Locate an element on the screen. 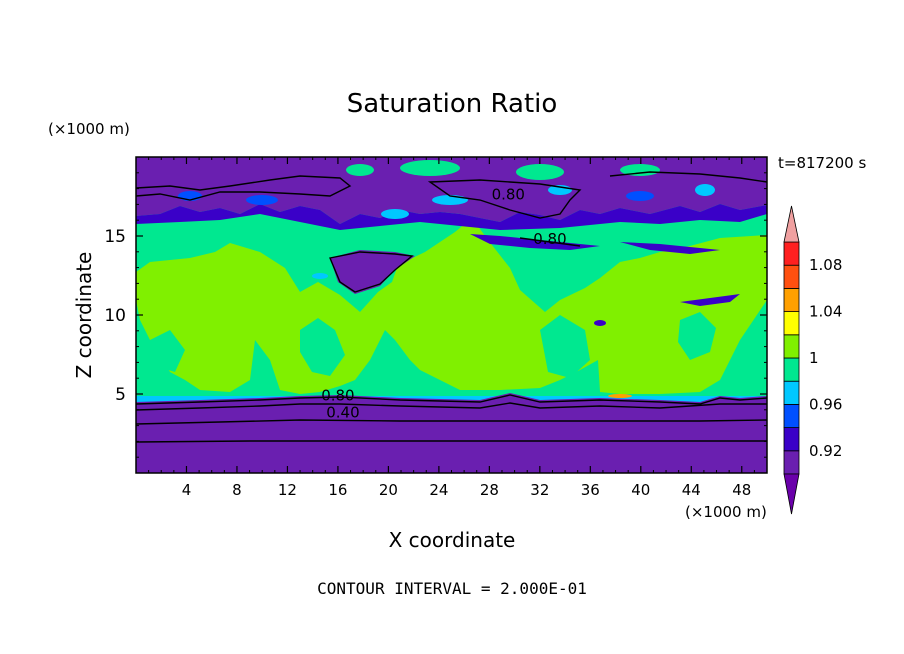  x-tick-label: 44 is located at coordinates (691, 490).